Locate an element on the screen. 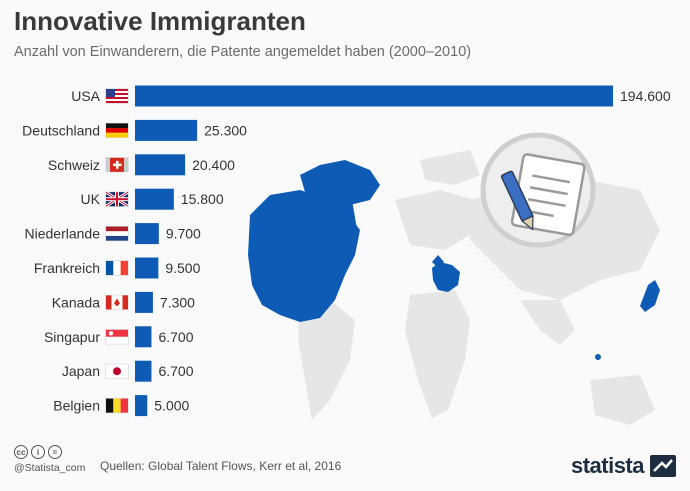 Image resolution: width=690 pixels, height=491 pixels. license-icons: cc i = is located at coordinates (38, 452).